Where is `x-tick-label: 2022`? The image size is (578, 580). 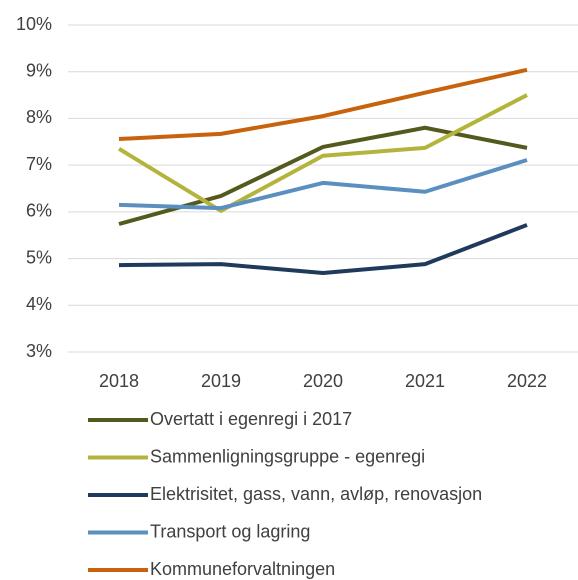 x-tick-label: 2022 is located at coordinates (527, 381).